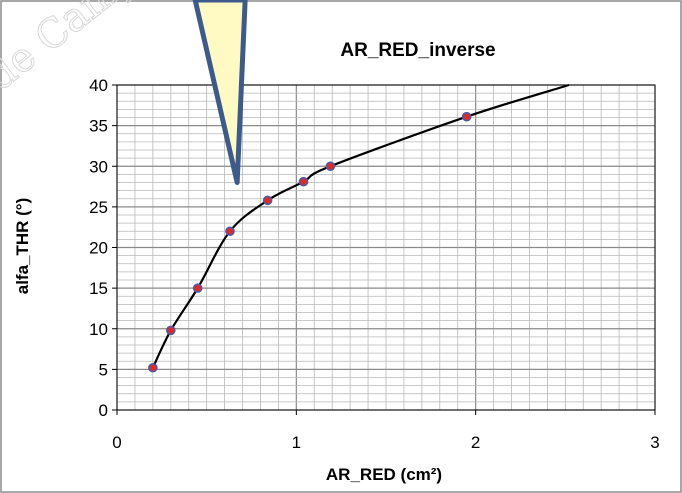 The width and height of the screenshot is (682, 493). I want to click on x-tick-label: 1, so click(296, 442).